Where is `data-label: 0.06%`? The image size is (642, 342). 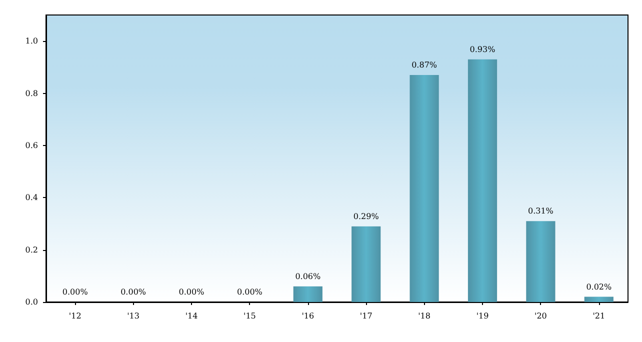 data-label: 0.06% is located at coordinates (308, 276).